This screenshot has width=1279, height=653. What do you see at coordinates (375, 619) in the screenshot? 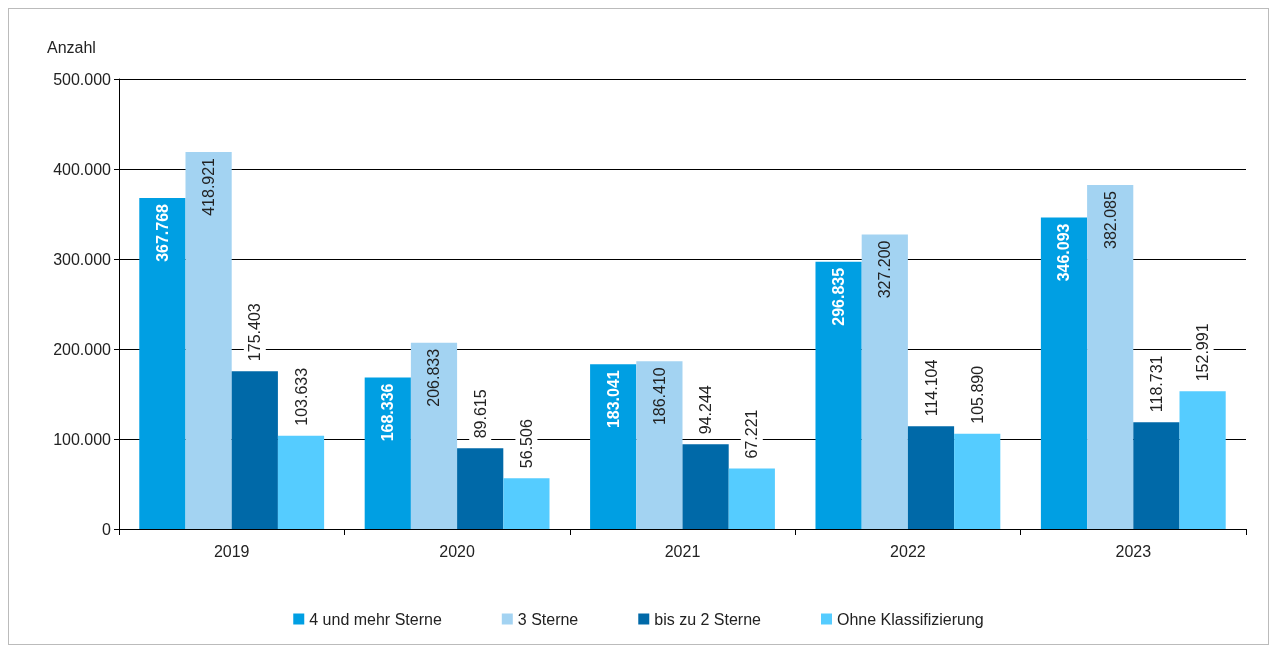
I see `legend-label: 4 und mehr Sterne` at bounding box center [375, 619].